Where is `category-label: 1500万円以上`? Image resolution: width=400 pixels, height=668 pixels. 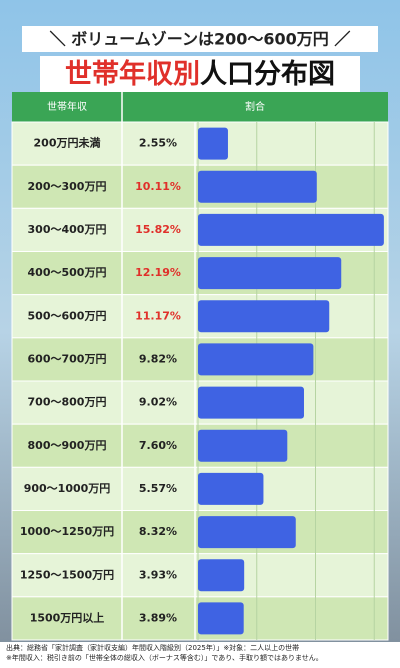 category-label: 1500万円以上 is located at coordinates (67, 617).